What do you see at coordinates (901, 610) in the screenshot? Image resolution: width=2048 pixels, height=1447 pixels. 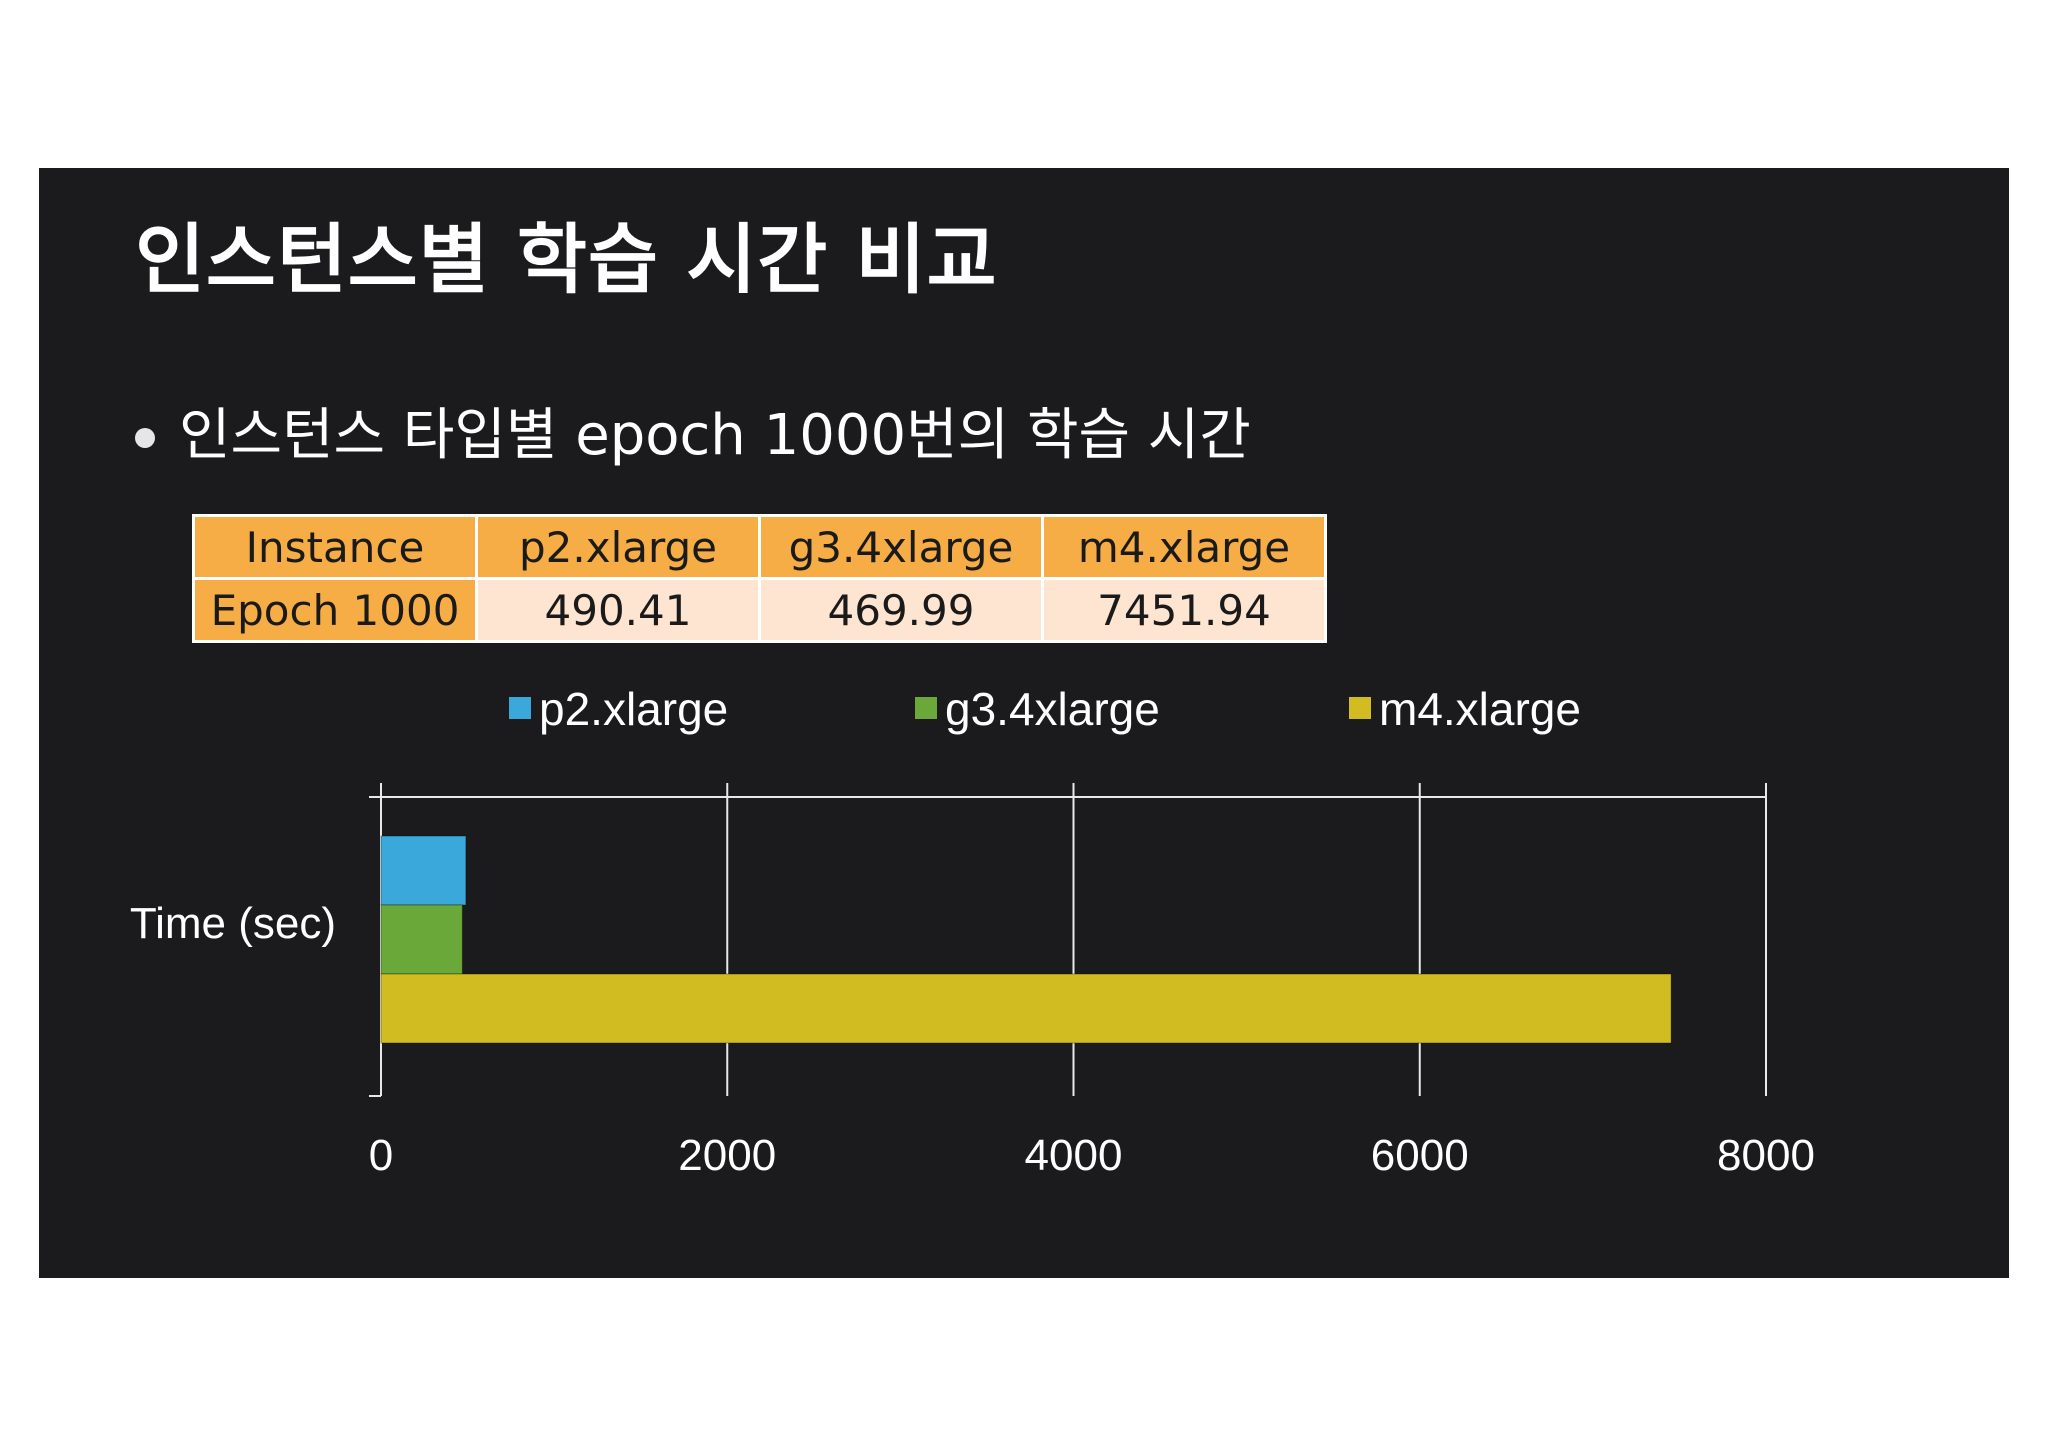 I see `table-cell: 469.99` at bounding box center [901, 610].